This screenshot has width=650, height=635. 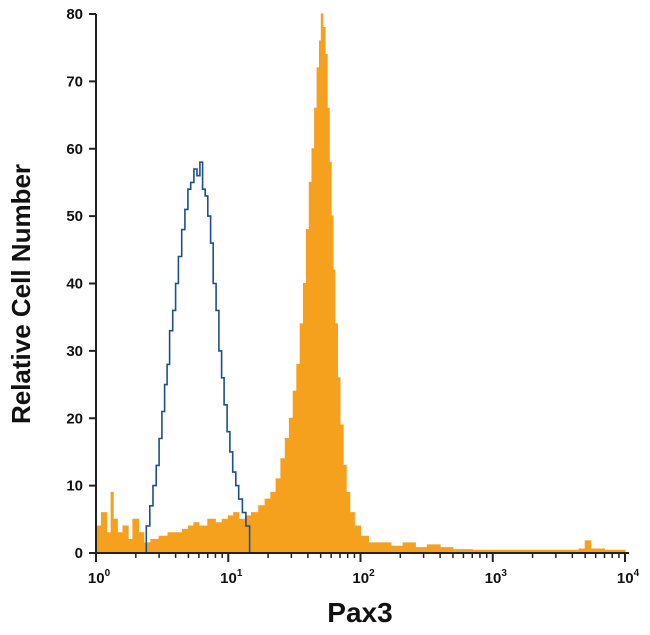 What do you see at coordinates (74, 149) in the screenshot?
I see `y-tick-label: 60` at bounding box center [74, 149].